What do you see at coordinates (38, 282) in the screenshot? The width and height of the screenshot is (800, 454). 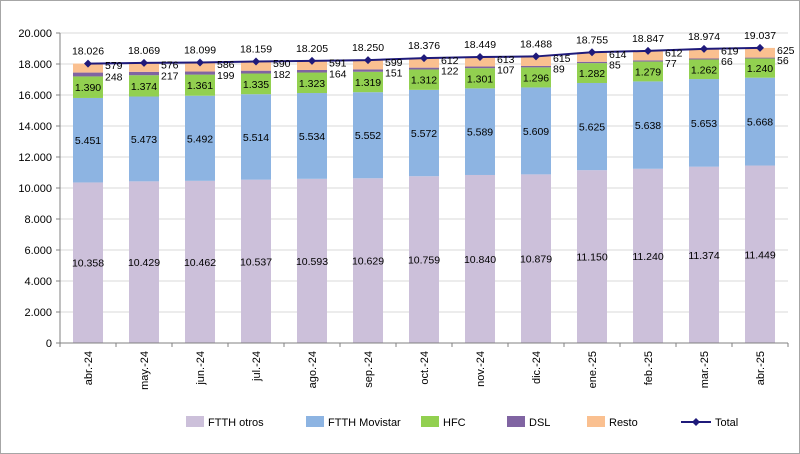 I see `y-tick-label: 4.000` at bounding box center [38, 282].